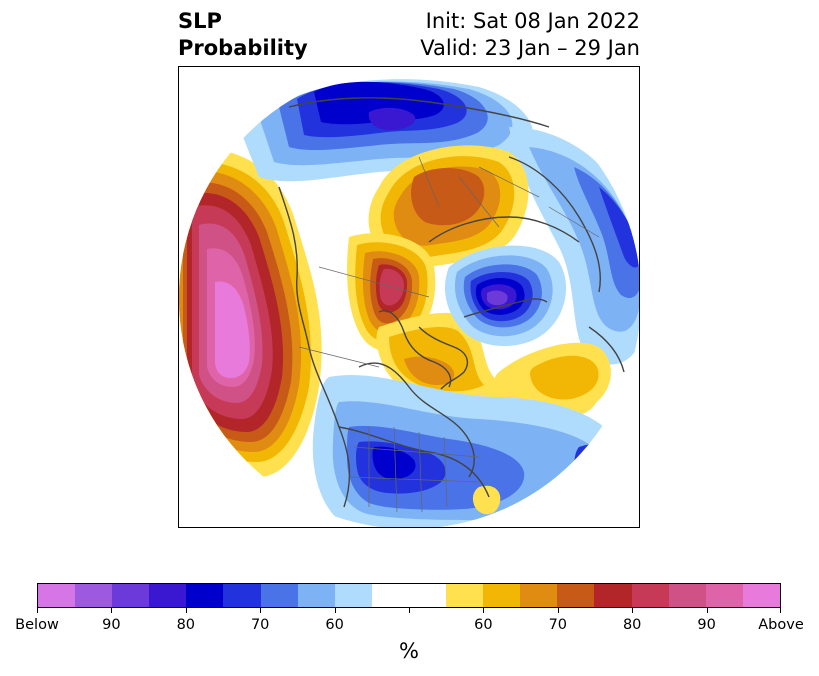  What do you see at coordinates (781, 625) in the screenshot?
I see `colorbar-tick-label: Above` at bounding box center [781, 625].